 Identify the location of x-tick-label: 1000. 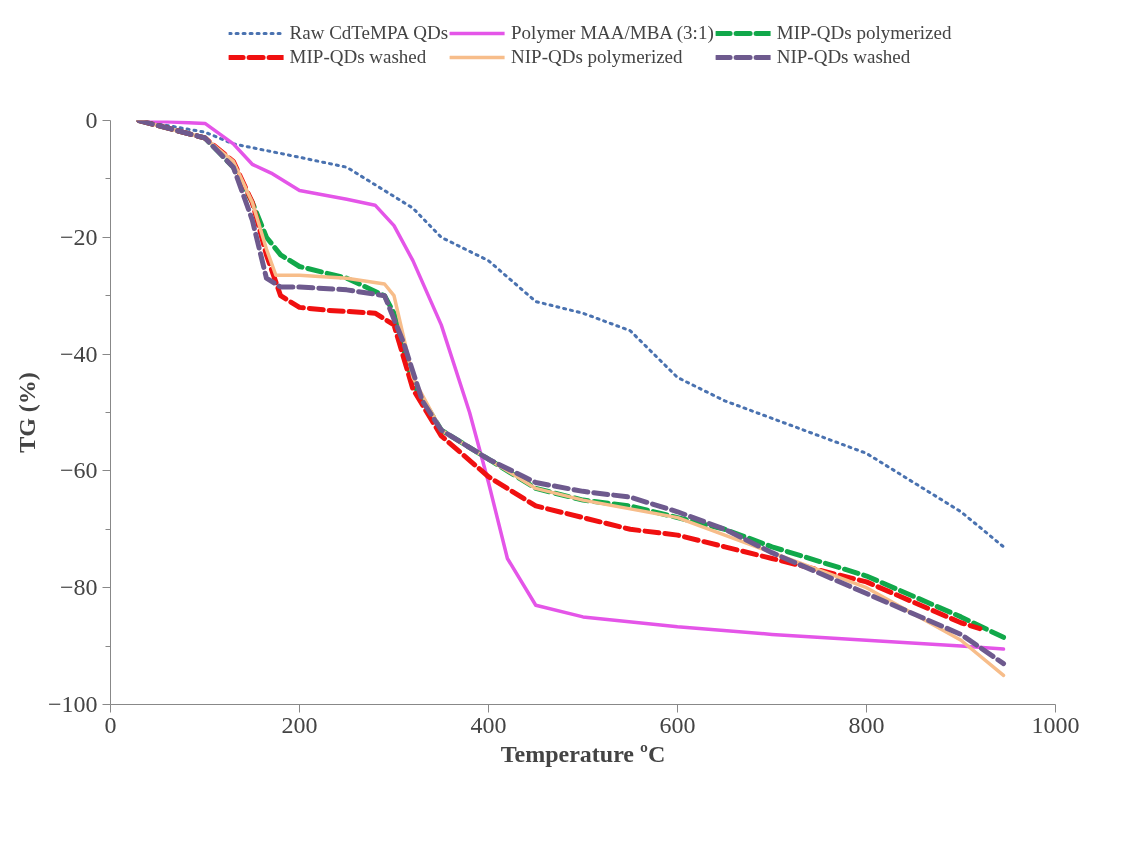
(1055, 724).